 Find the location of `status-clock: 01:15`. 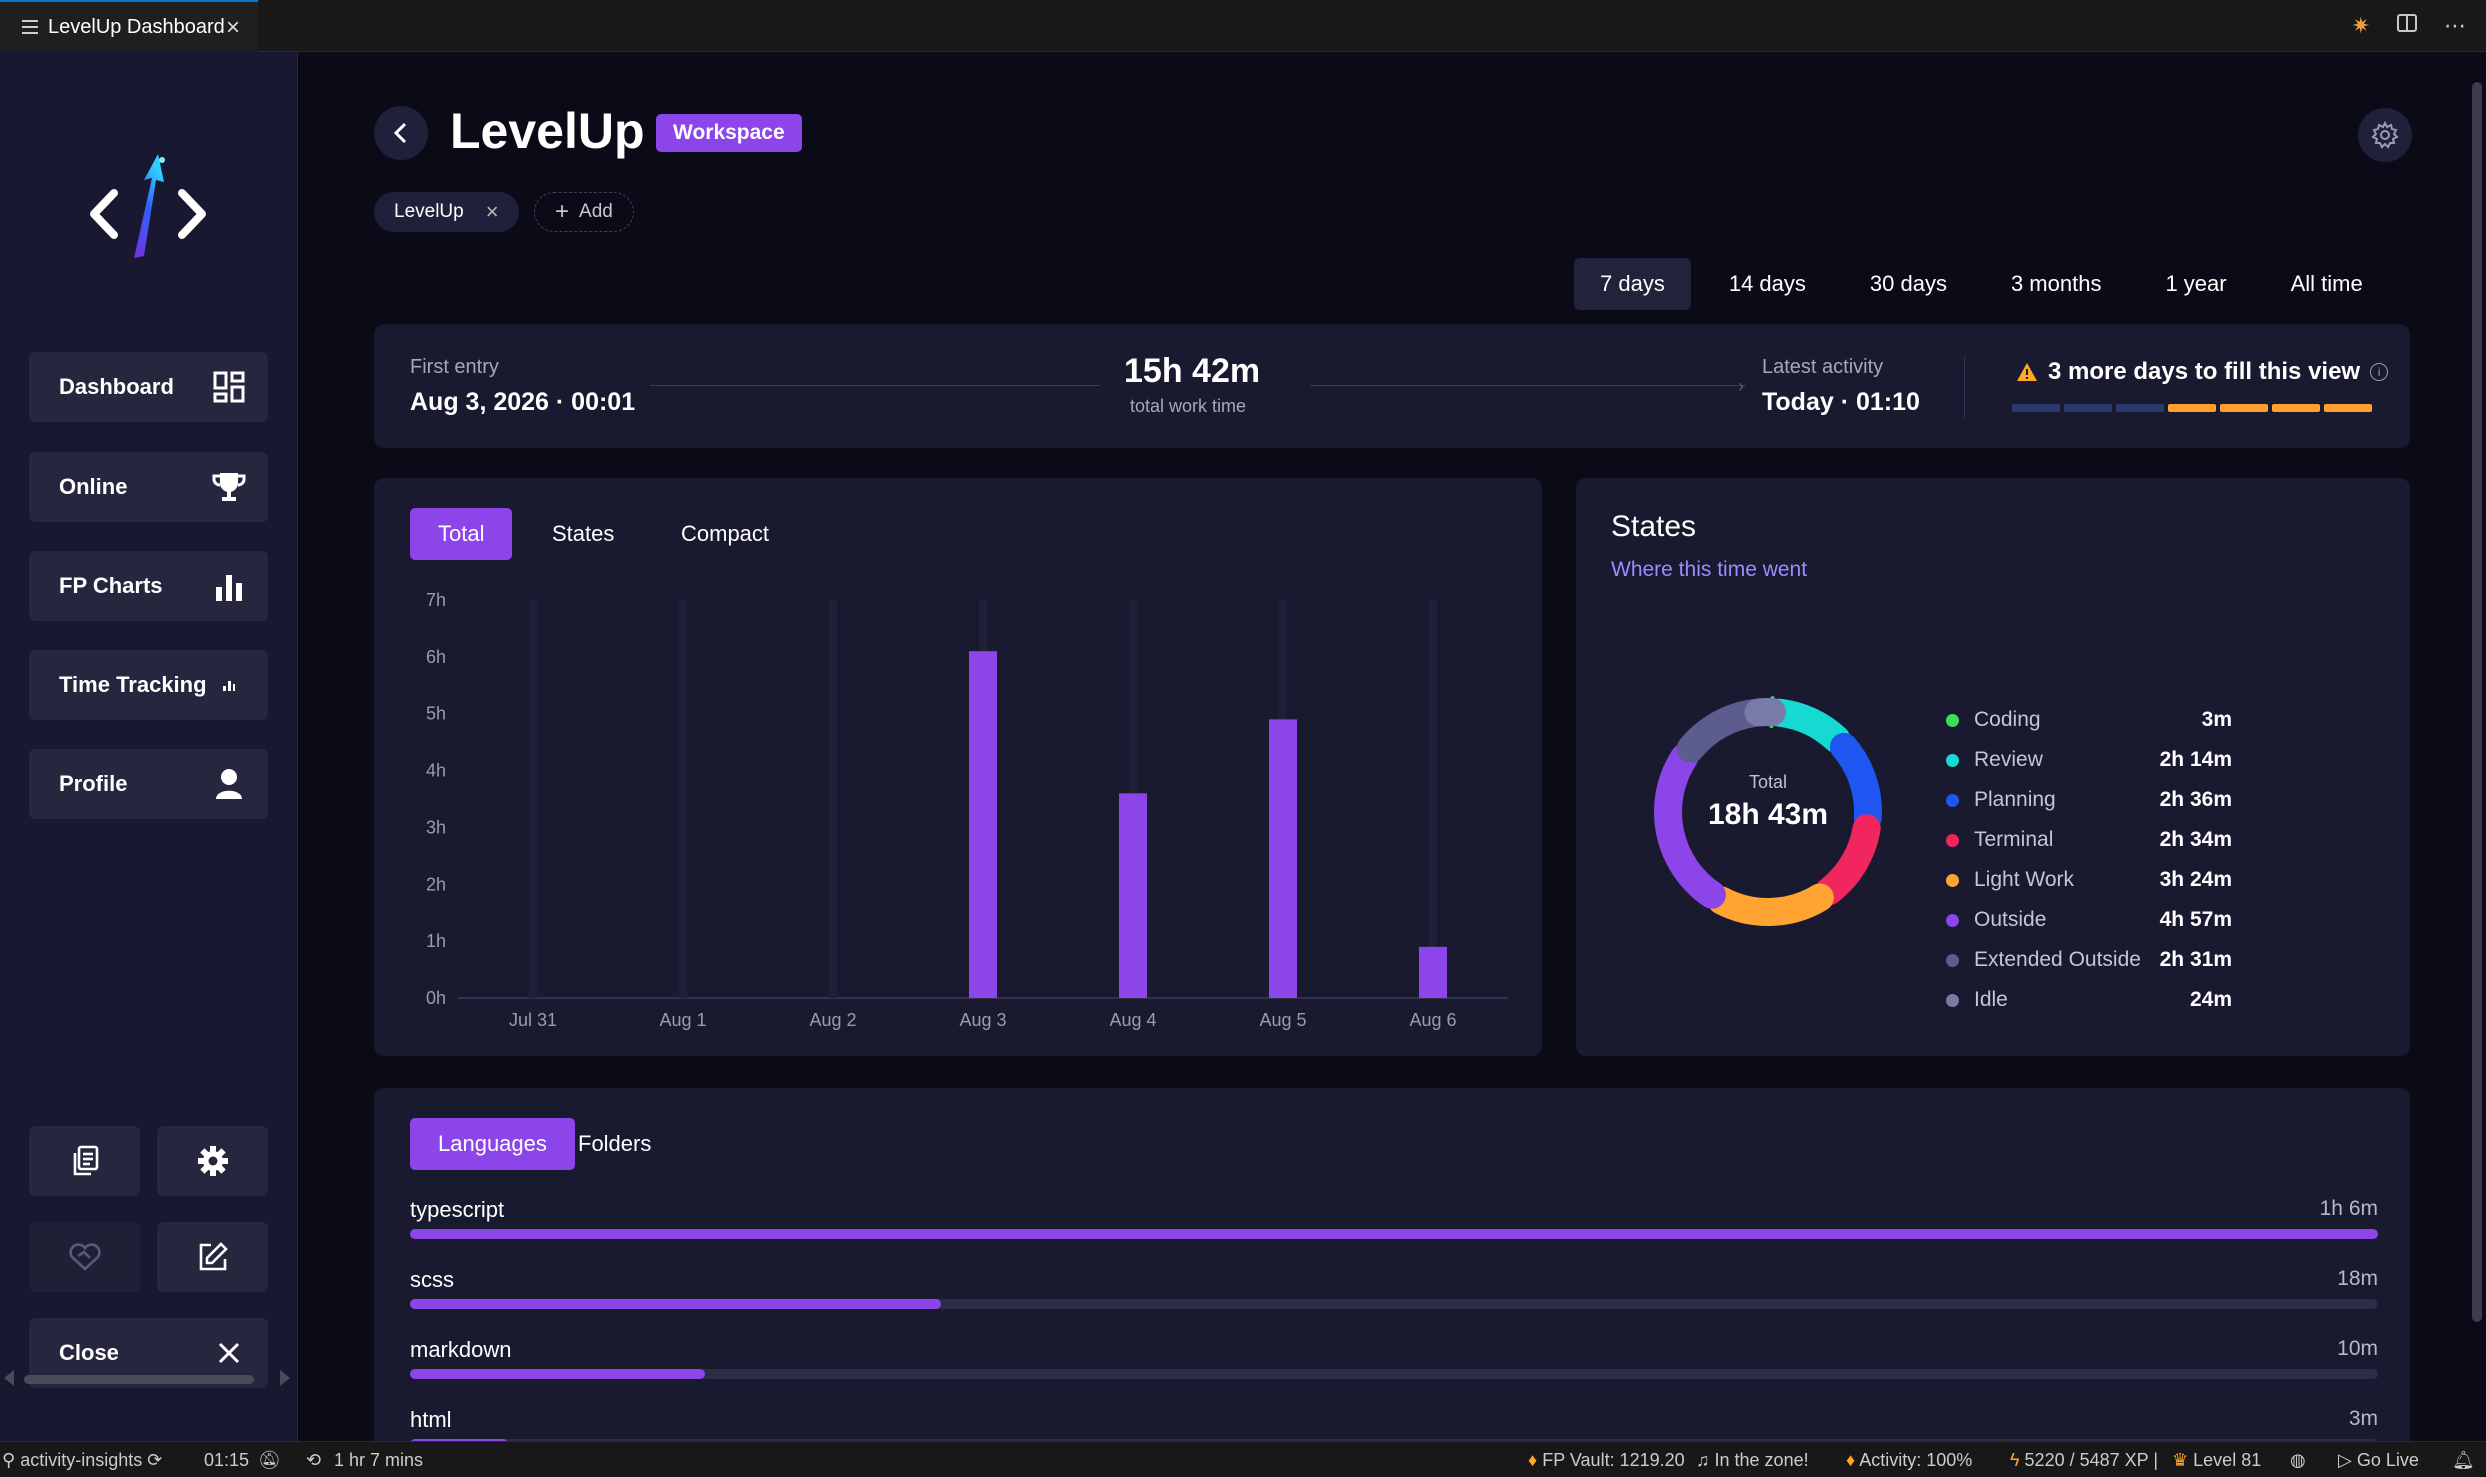

status-clock: 01:15 is located at coordinates (227, 1460).